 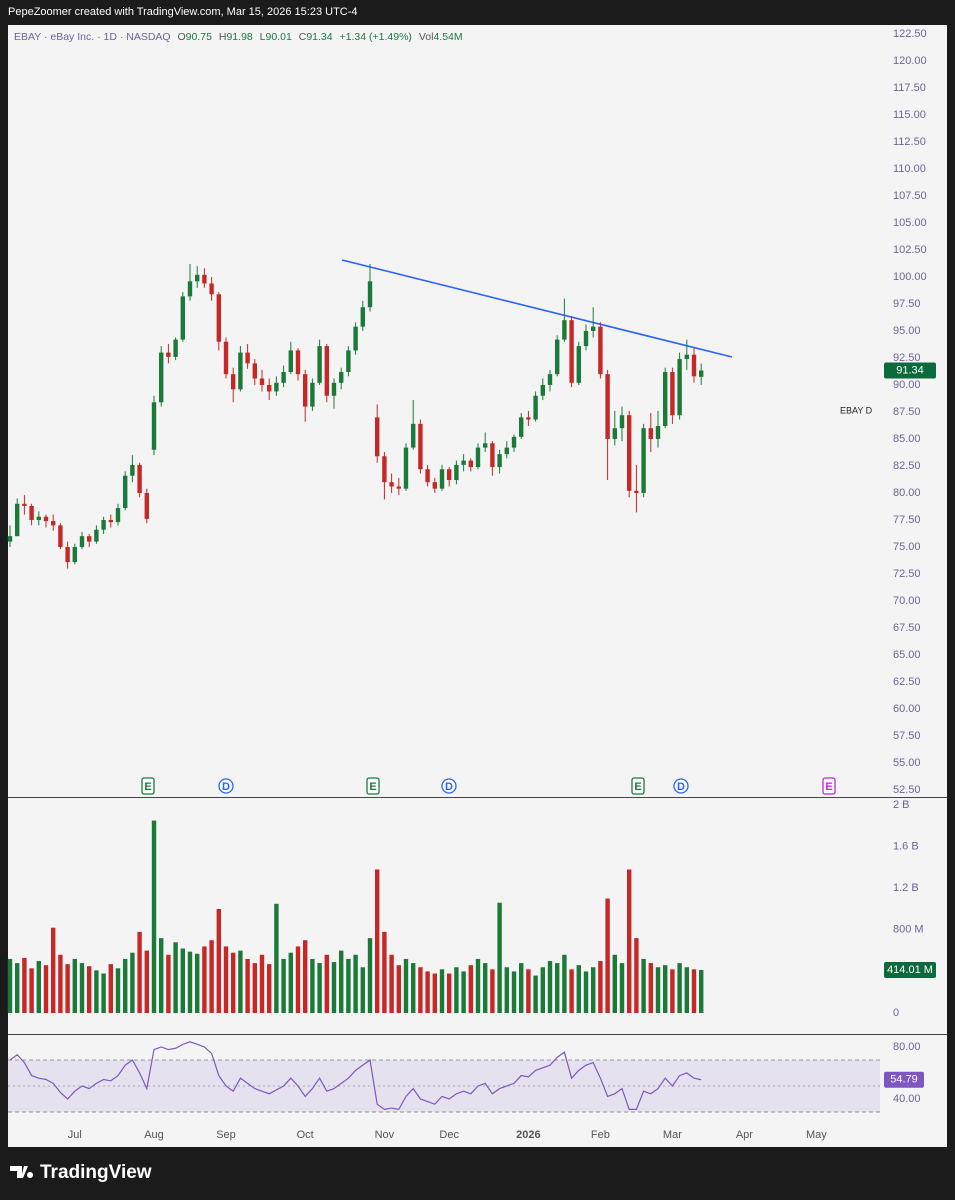 What do you see at coordinates (600, 1135) in the screenshot?
I see `x-tick-label: Feb` at bounding box center [600, 1135].